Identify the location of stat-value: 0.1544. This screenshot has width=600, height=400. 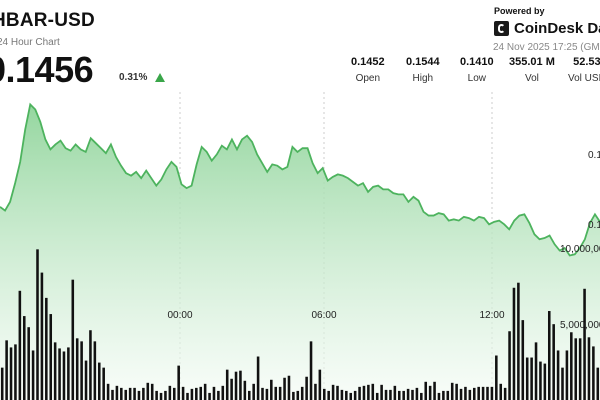
(423, 62).